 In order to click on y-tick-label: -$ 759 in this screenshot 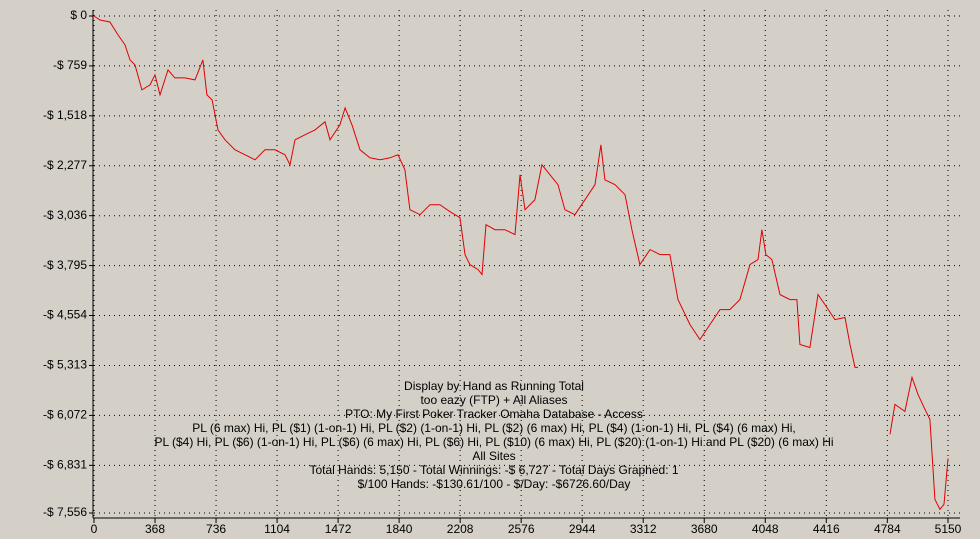, I will do `click(70, 65)`.